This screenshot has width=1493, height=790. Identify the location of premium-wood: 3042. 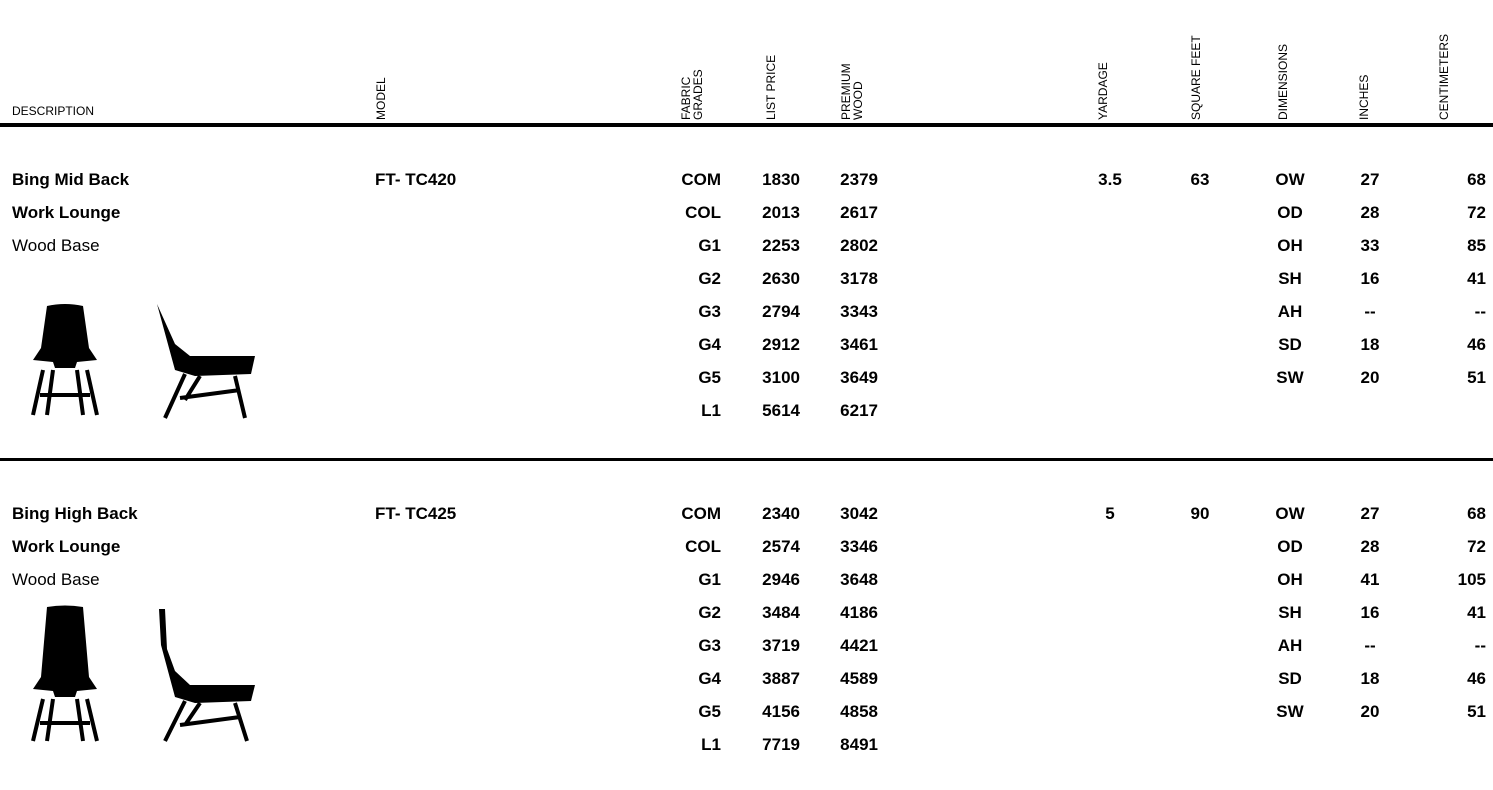
(859, 513).